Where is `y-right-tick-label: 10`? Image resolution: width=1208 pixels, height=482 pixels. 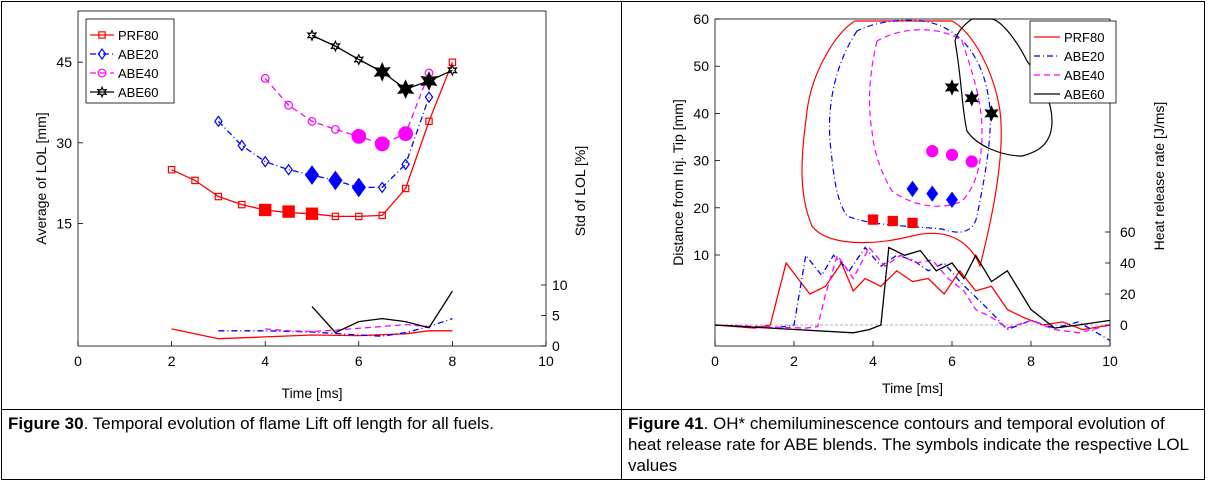 y-right-tick-label: 10 is located at coordinates (560, 285).